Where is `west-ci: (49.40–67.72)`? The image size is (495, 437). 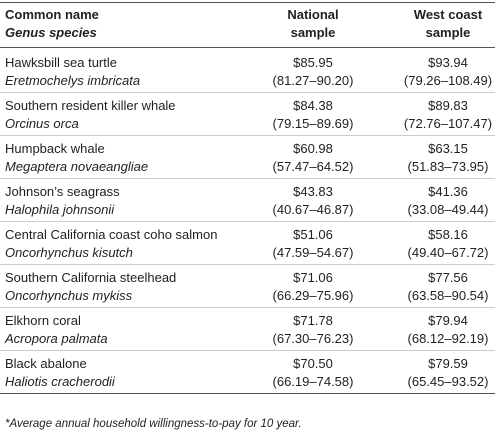 west-ci: (49.40–67.72) is located at coordinates (448, 252).